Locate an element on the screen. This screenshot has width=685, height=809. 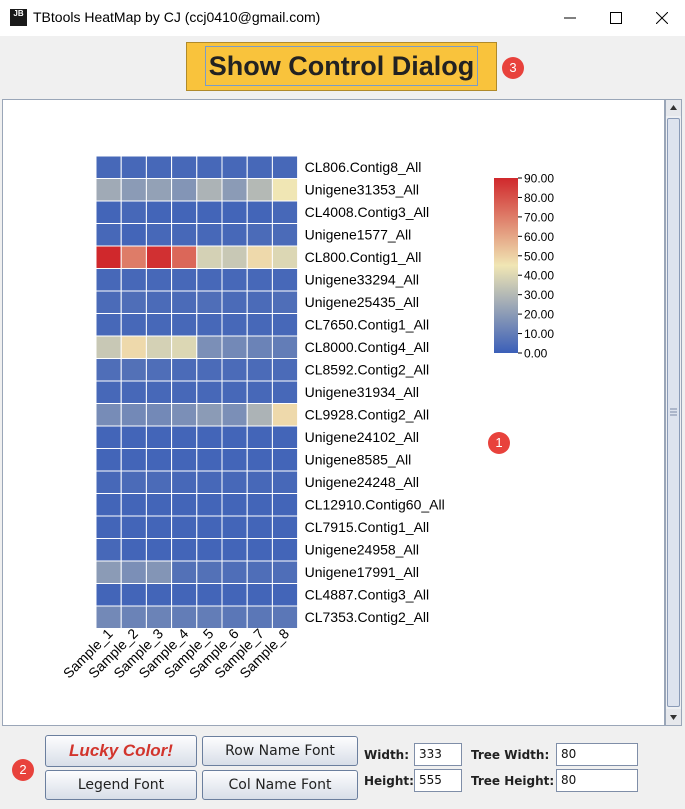
show-control-dialog-button: Show Control Dialog is located at coordinates (341, 66).